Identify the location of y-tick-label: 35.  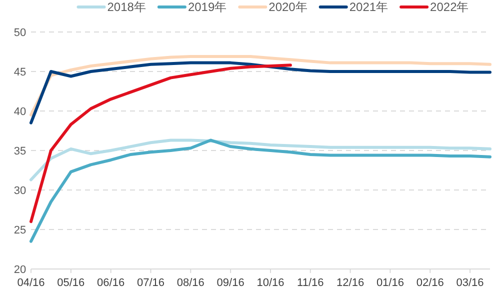
(20, 152).